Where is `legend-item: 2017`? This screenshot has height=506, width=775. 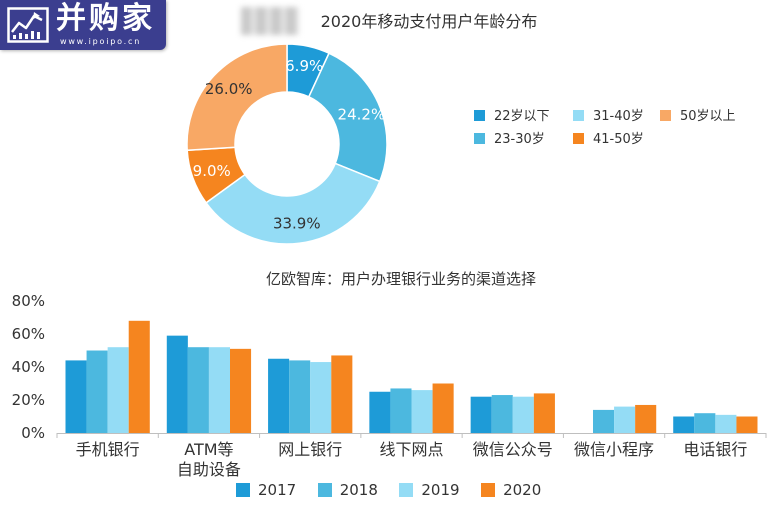
legend-item: 2017 is located at coordinates (266, 490).